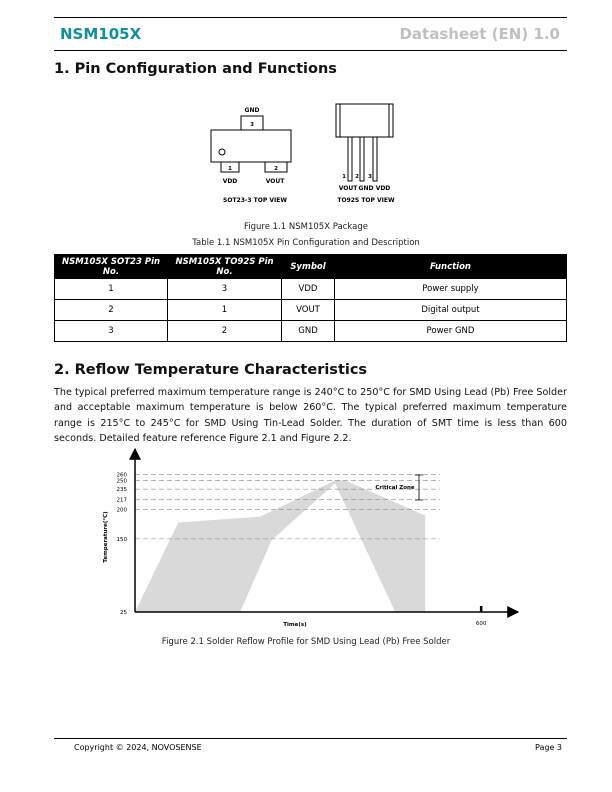  Describe the element at coordinates (450, 266) in the screenshot. I see `header-cell: Function` at that location.